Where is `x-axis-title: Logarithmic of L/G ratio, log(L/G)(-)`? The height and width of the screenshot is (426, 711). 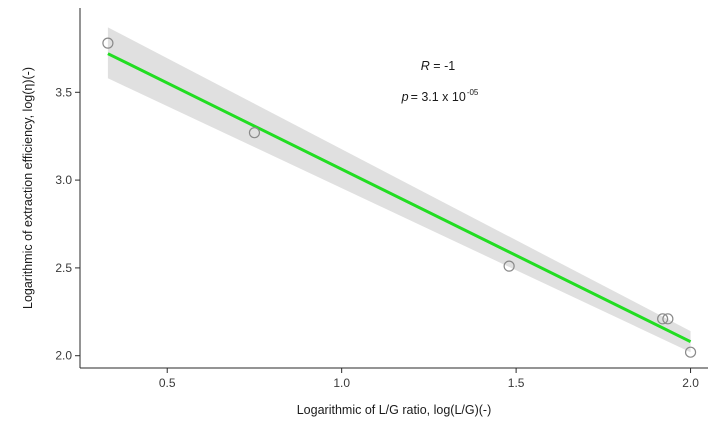
x-axis-title: Logarithmic of L/G ratio, log(L/G)(-) is located at coordinates (394, 410).